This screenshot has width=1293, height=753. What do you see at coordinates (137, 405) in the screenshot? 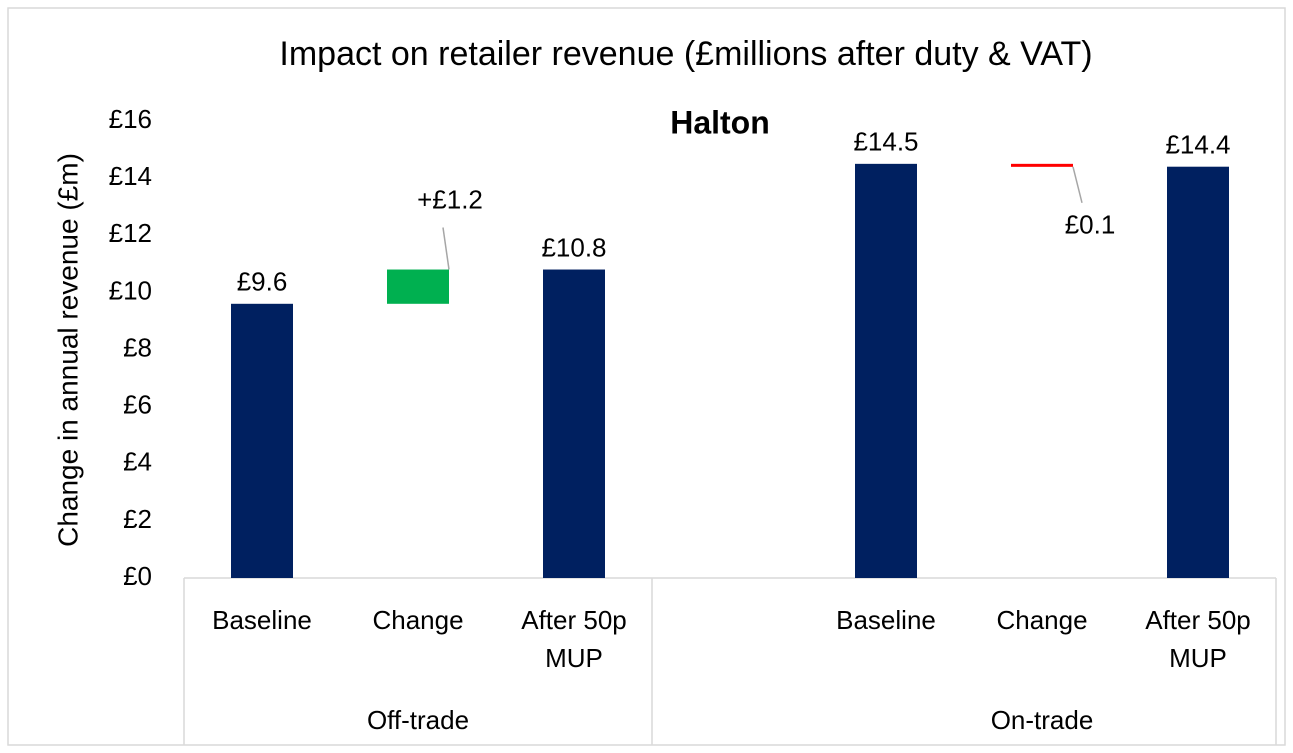
I see `y-tick-label: £6` at bounding box center [137, 405].